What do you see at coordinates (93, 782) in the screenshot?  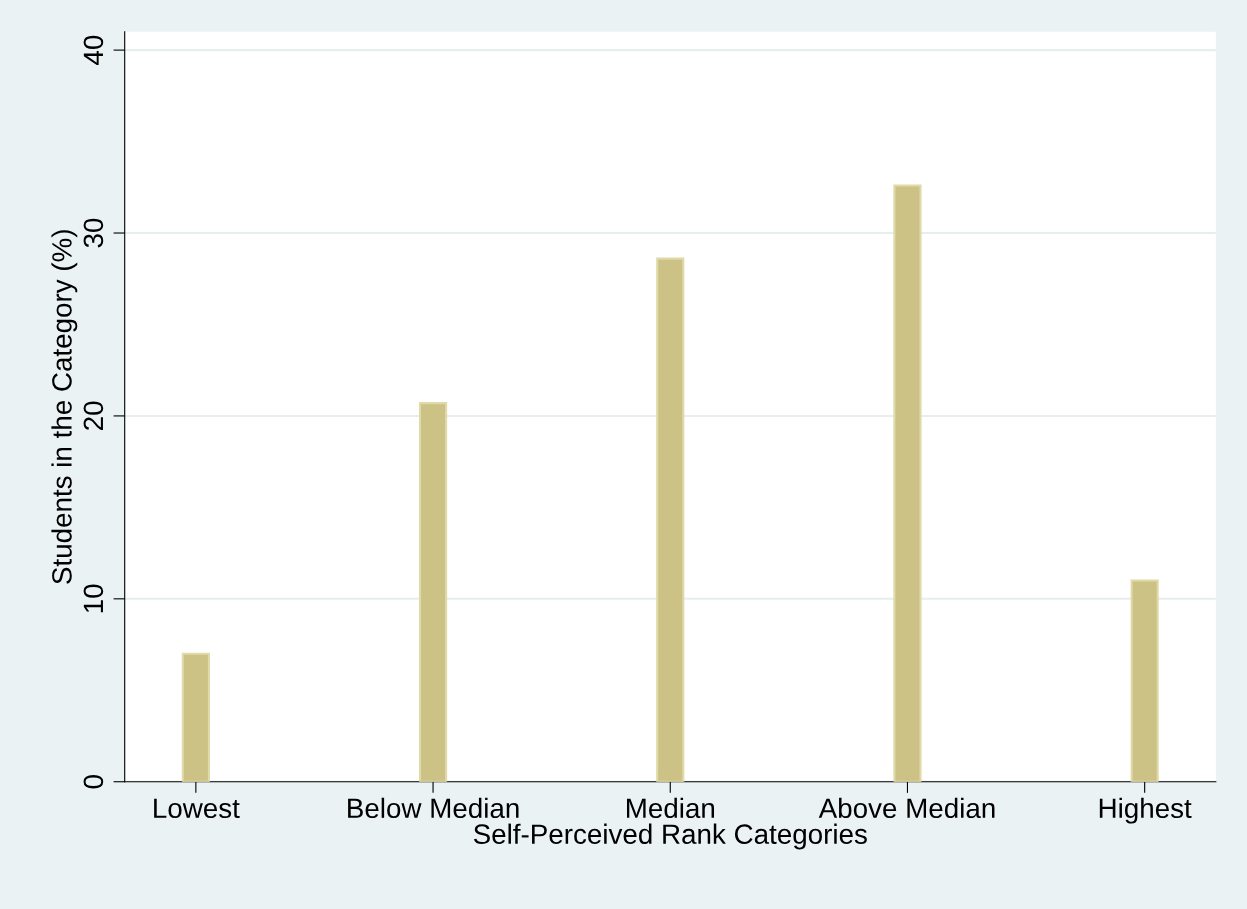 I see `y-tick-label: 0` at bounding box center [93, 782].